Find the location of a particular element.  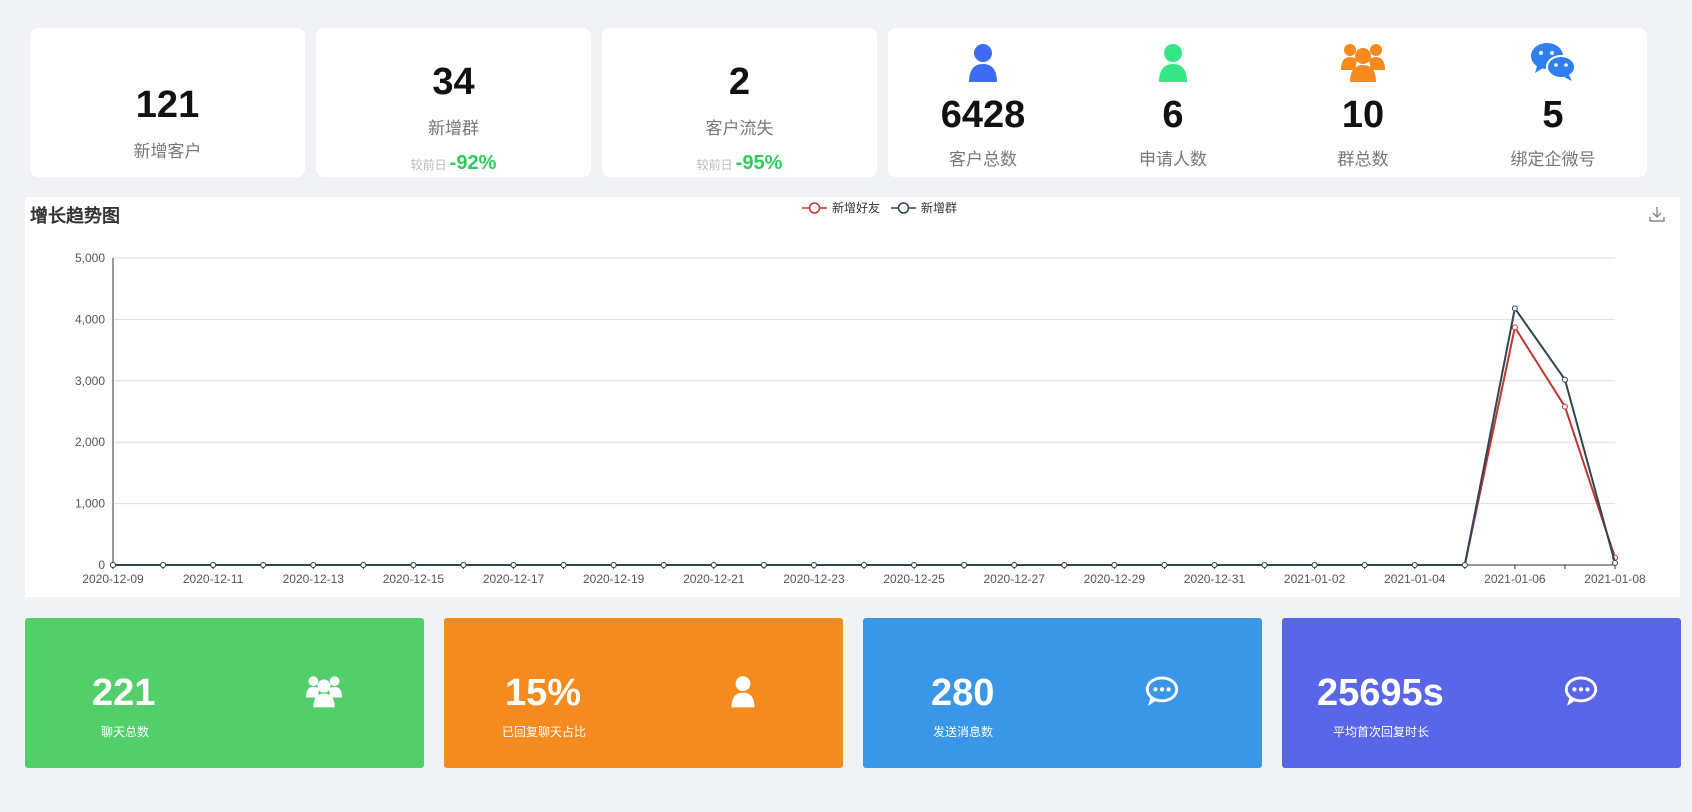

summary-label: 申请人数 is located at coordinates (1173, 159).